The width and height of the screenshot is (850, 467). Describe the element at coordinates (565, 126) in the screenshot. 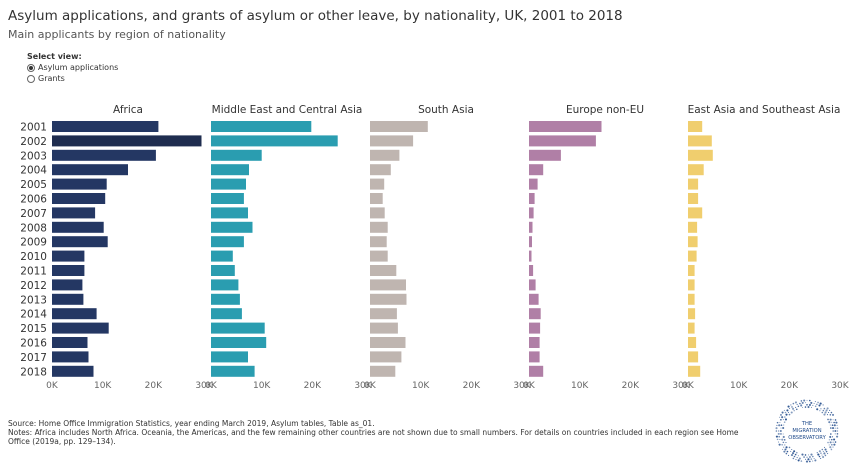

I see `bar-europe-non-eu-2001` at that location.